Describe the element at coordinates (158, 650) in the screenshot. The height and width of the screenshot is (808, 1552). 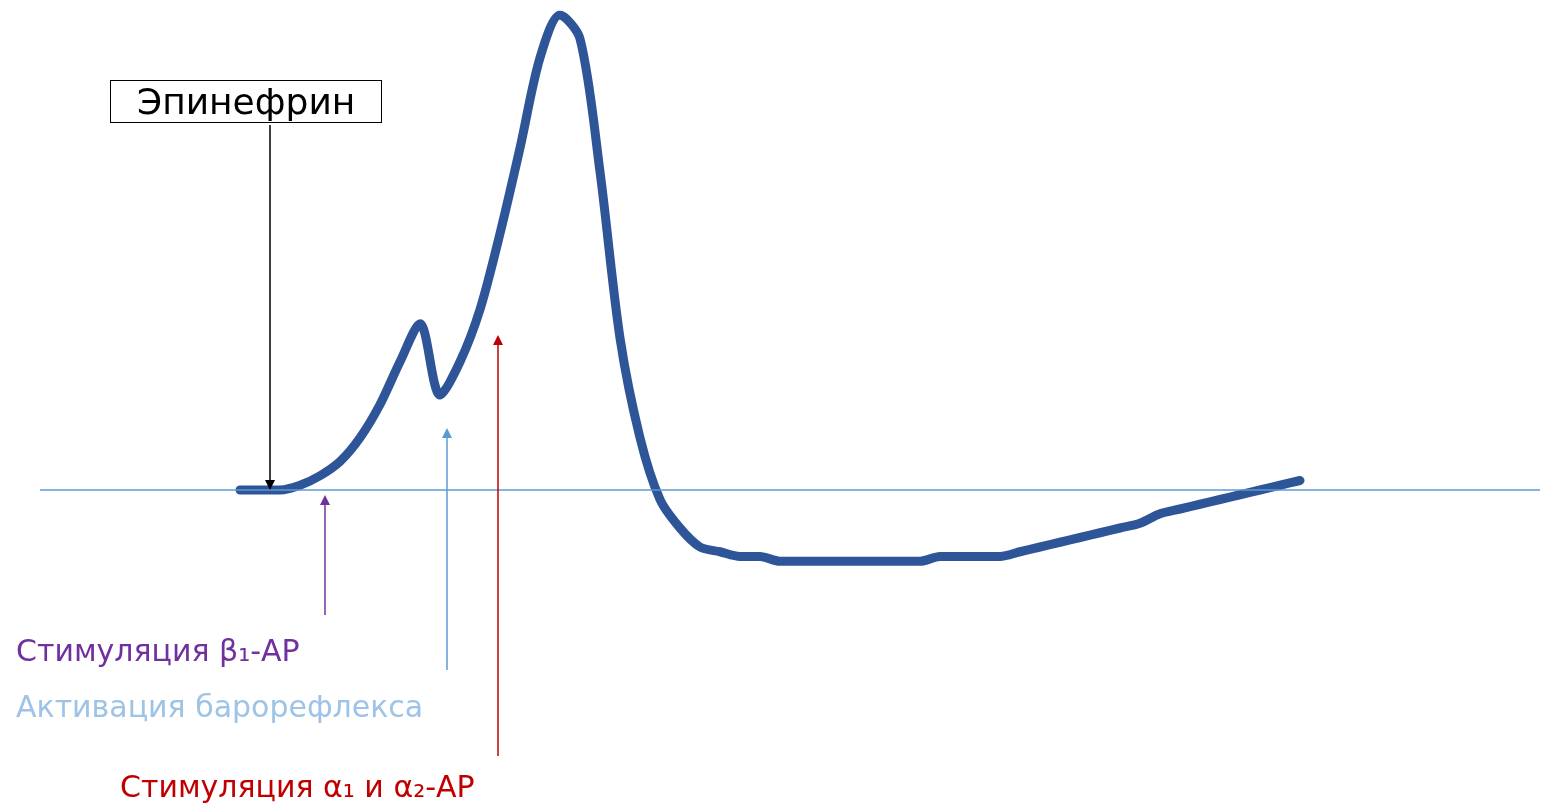
I see `text: Стимуляция β₁-АР` at that location.